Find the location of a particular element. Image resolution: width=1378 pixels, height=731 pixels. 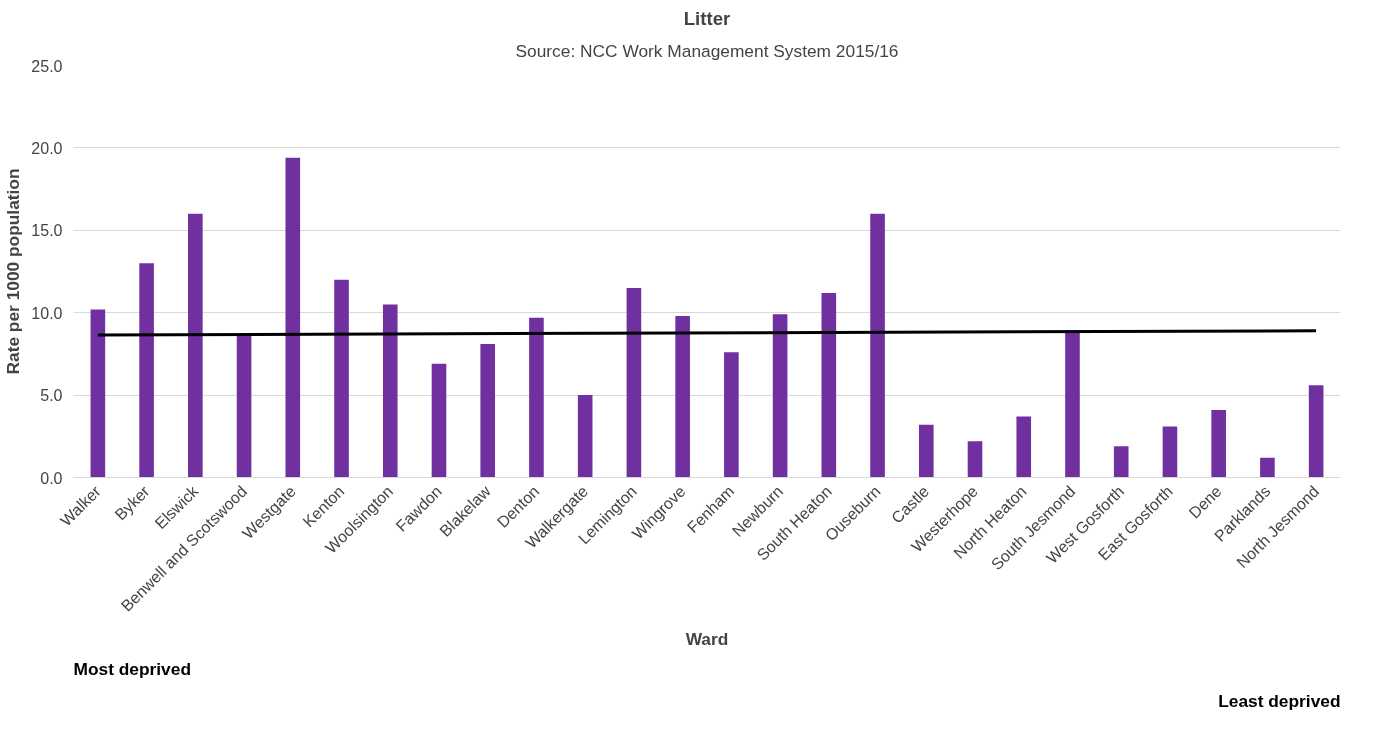

text: Least deprived is located at coordinates (1279, 700).